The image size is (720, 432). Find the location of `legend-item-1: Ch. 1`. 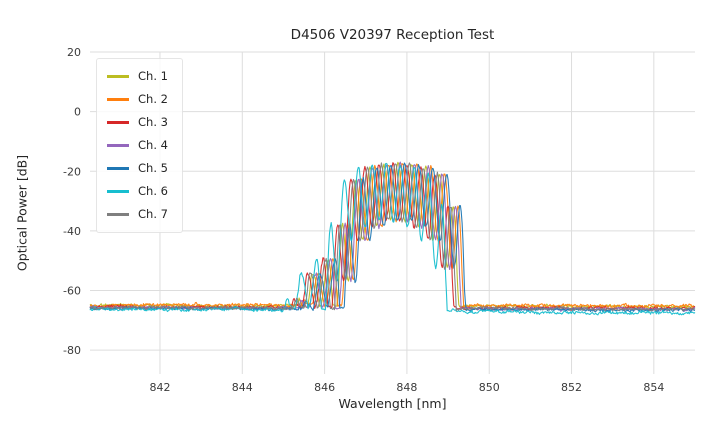

legend-item-1: Ch. 1 is located at coordinates (137, 76).